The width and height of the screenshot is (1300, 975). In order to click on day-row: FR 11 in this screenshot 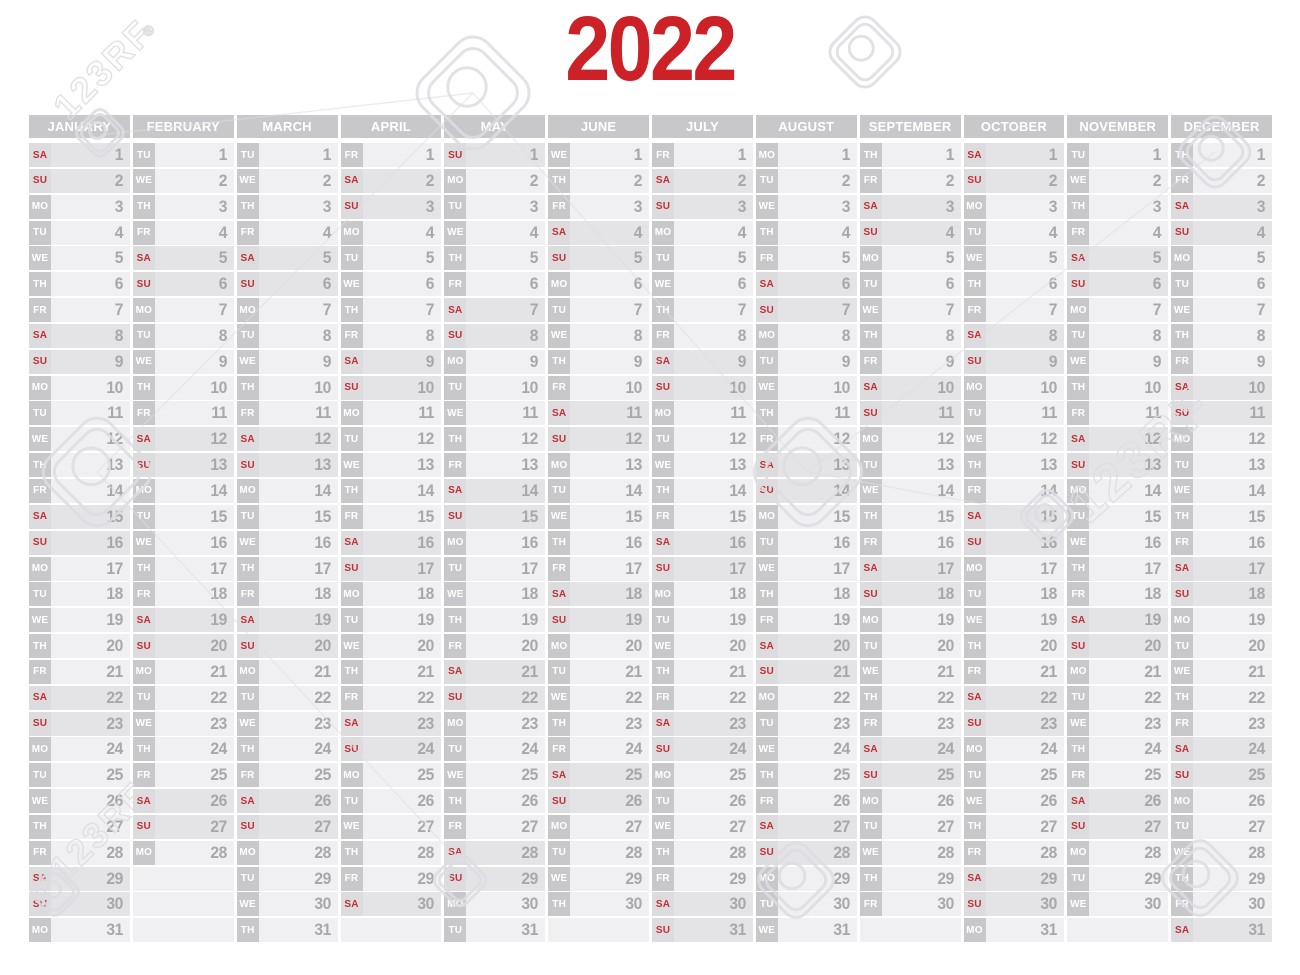, I will do `click(287, 413)`.